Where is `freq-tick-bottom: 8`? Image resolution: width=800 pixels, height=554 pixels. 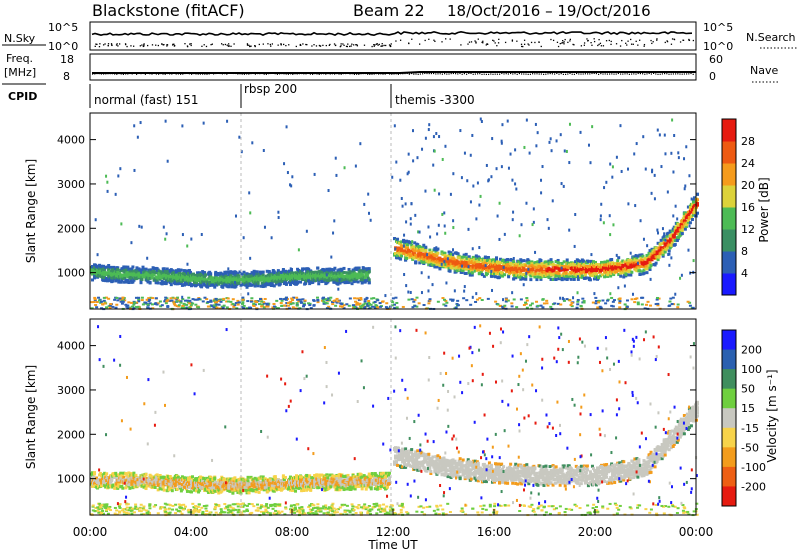
freq-tick-bottom: 8 is located at coordinates (66, 76).